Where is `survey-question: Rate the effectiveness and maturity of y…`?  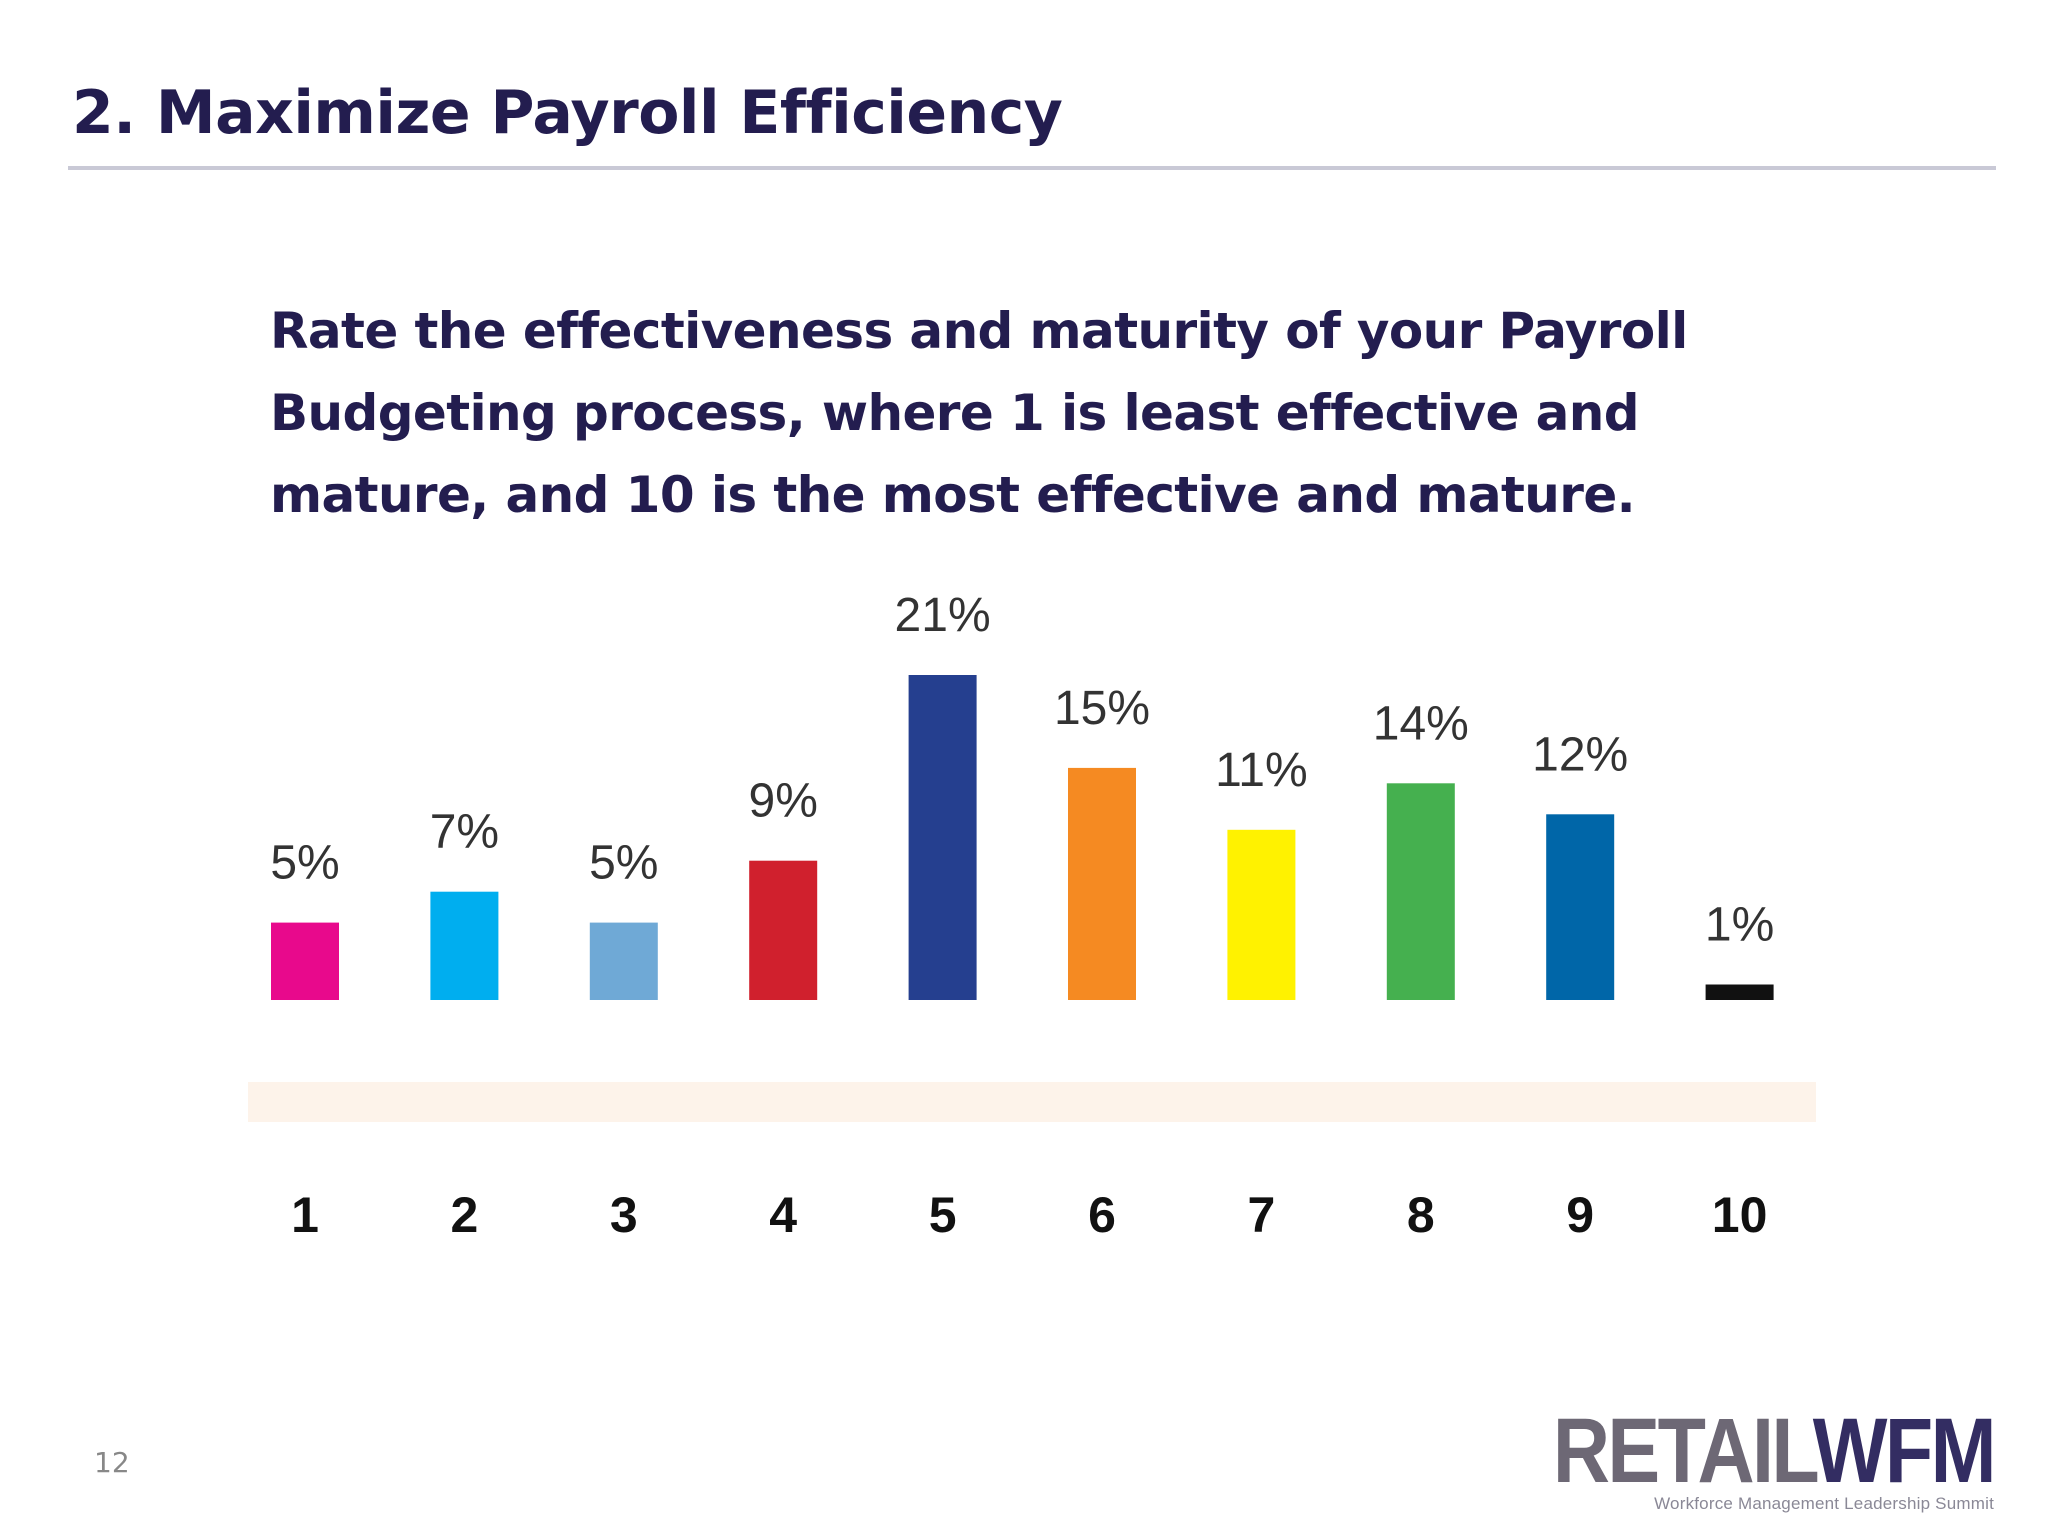
survey-question: Rate the effectiveness and maturity of y… is located at coordinates (979, 413).